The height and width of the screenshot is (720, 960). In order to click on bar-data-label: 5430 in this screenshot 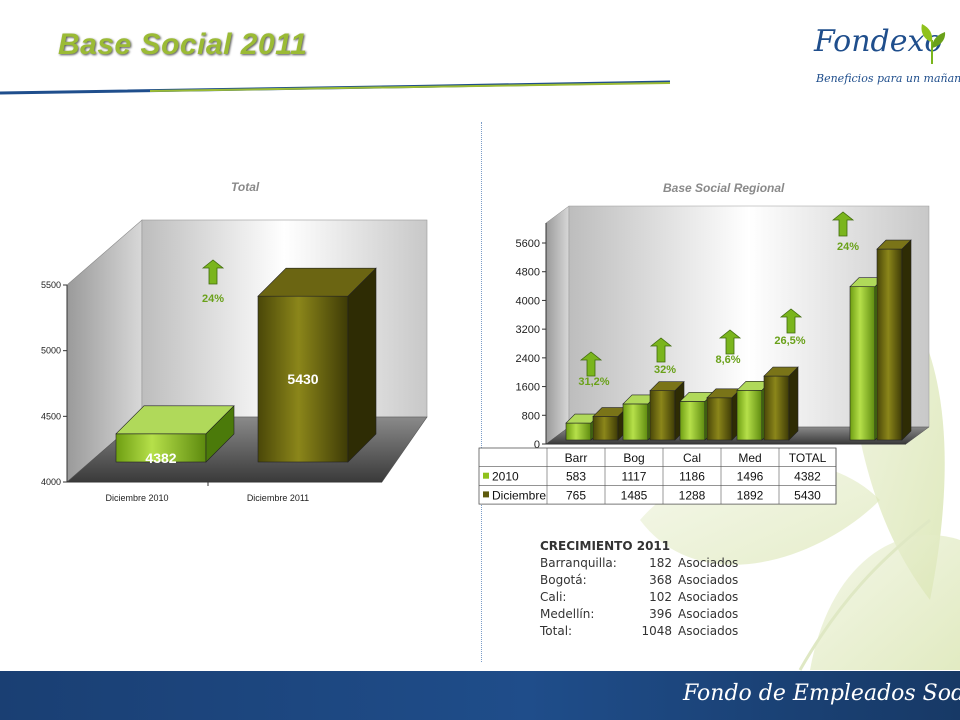, I will do `click(302, 379)`.